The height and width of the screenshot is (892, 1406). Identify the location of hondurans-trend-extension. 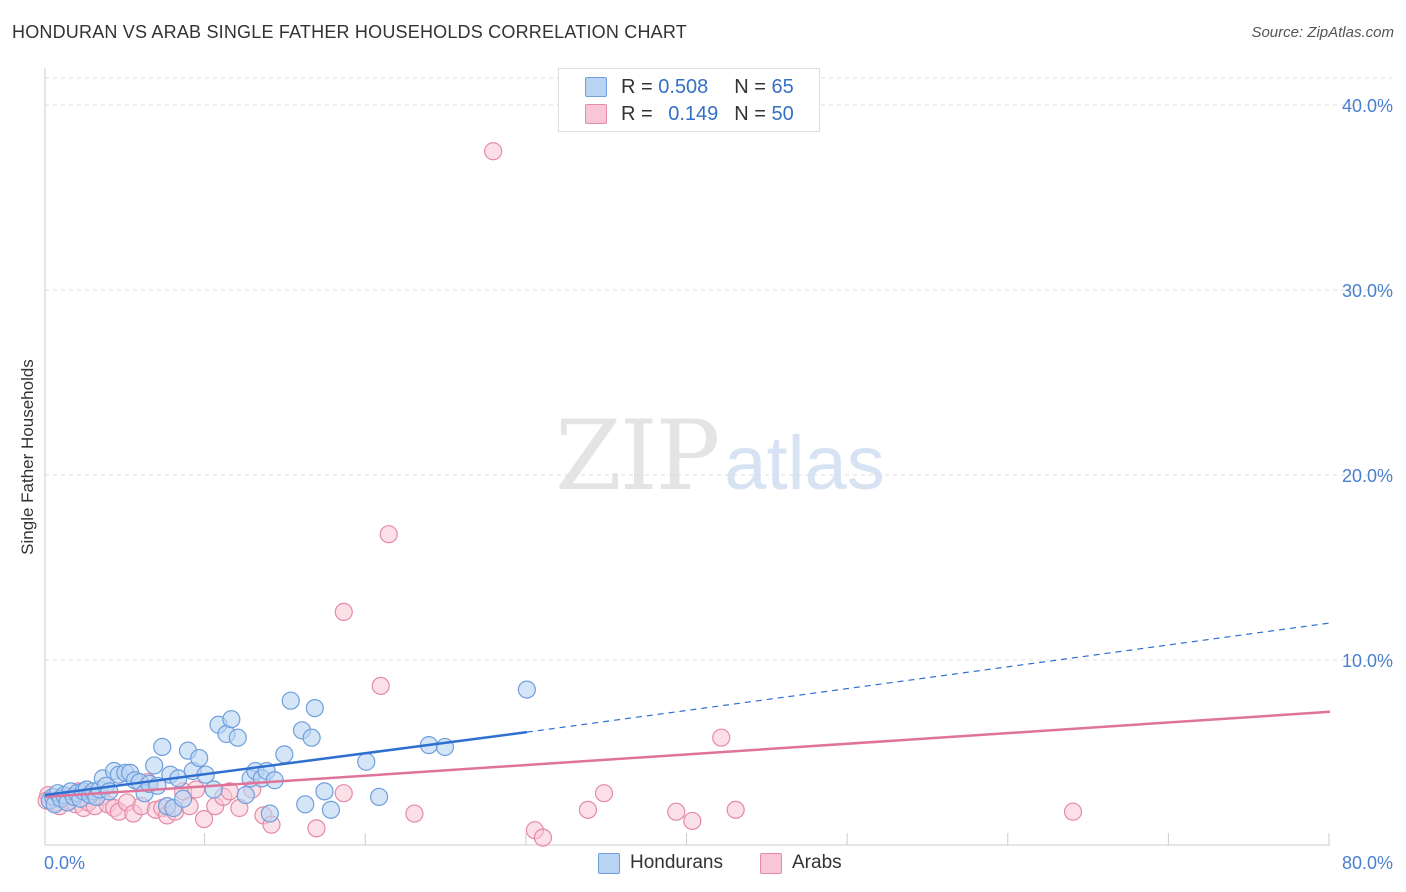
(928, 677).